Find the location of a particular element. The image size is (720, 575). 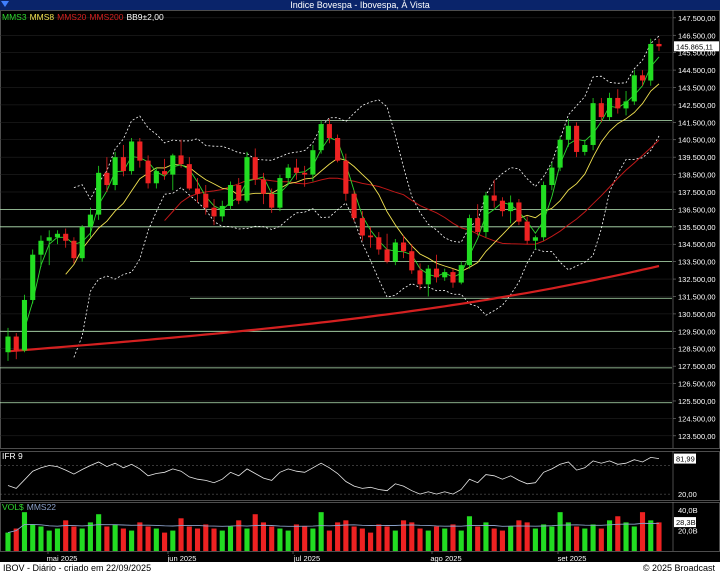

y-tick-label: 130.500,00 is located at coordinates (697, 314).